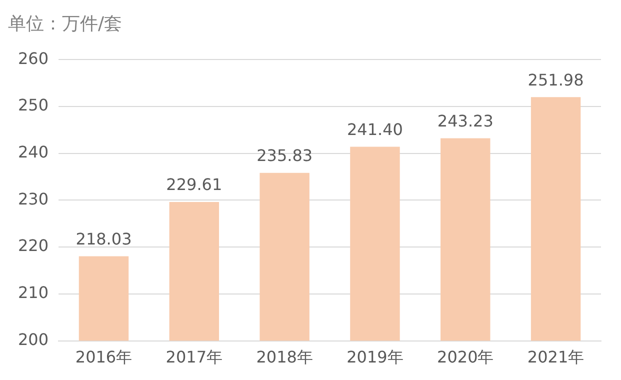 The height and width of the screenshot is (380, 621). What do you see at coordinates (465, 120) in the screenshot?
I see `data-label: 243.23` at bounding box center [465, 120].